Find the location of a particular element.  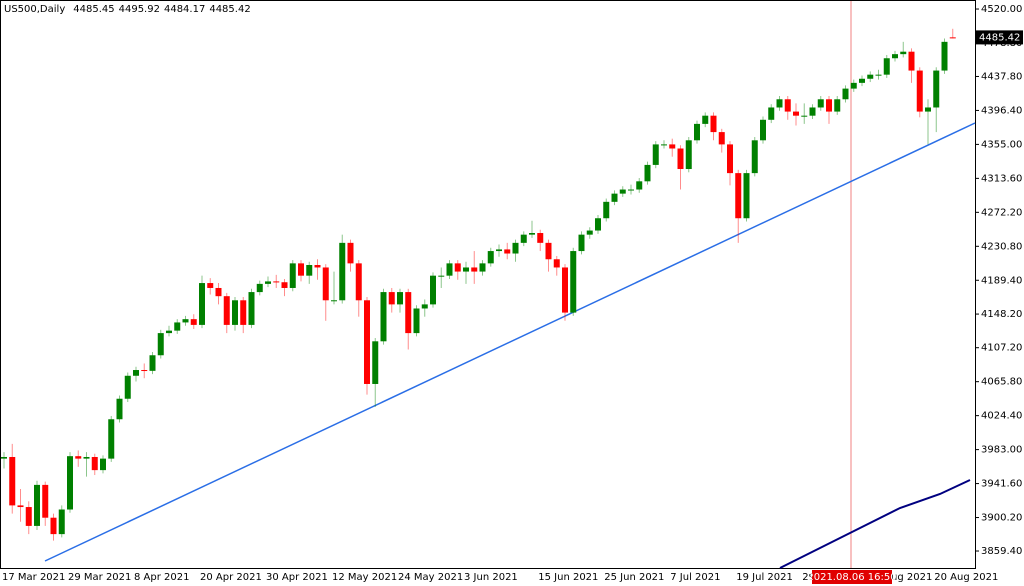

ohlc-open: 4485.45 is located at coordinates (93, 9).